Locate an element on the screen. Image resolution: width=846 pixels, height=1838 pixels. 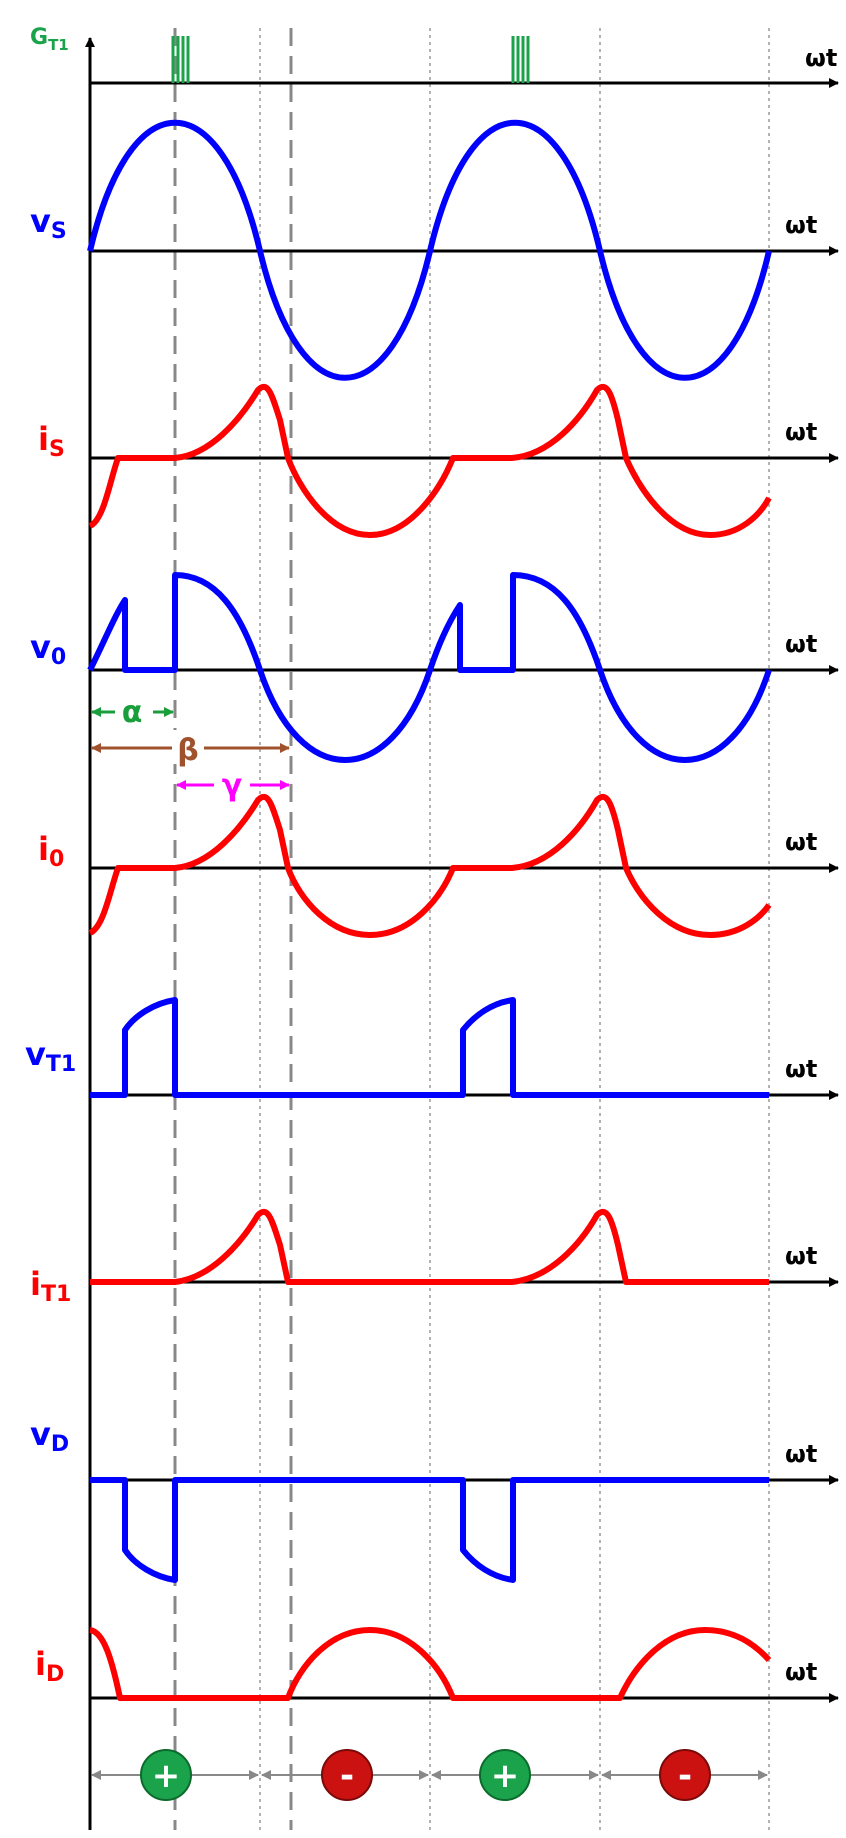
row-label-gt1: GT1 is located at coordinates (49, 39).